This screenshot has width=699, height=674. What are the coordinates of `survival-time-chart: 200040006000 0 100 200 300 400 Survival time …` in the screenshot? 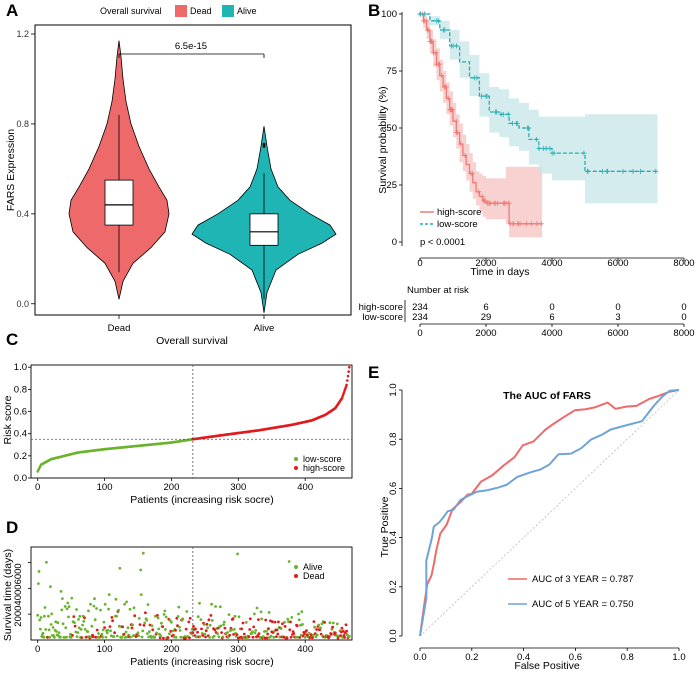 It's located at (177, 607).